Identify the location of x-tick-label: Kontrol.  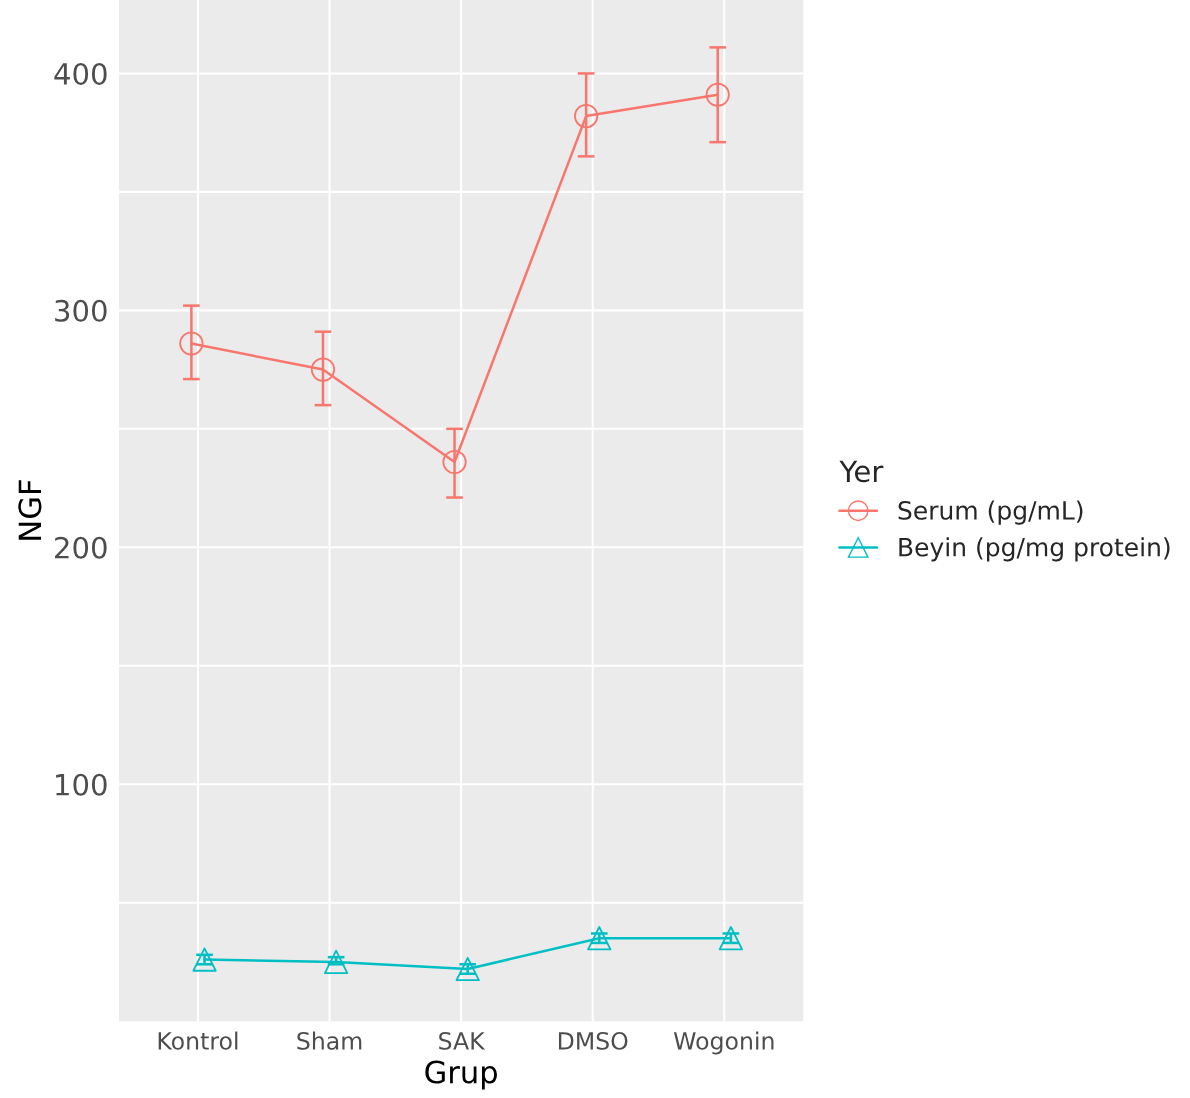
(198, 1040).